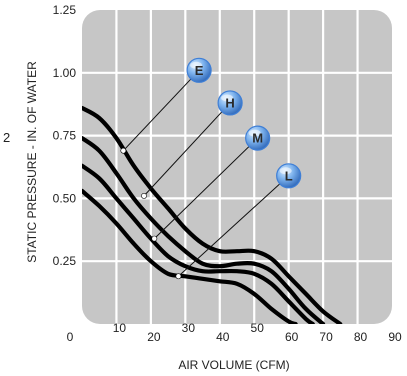  I want to click on x-tick-label-3: 30, so click(189, 328).